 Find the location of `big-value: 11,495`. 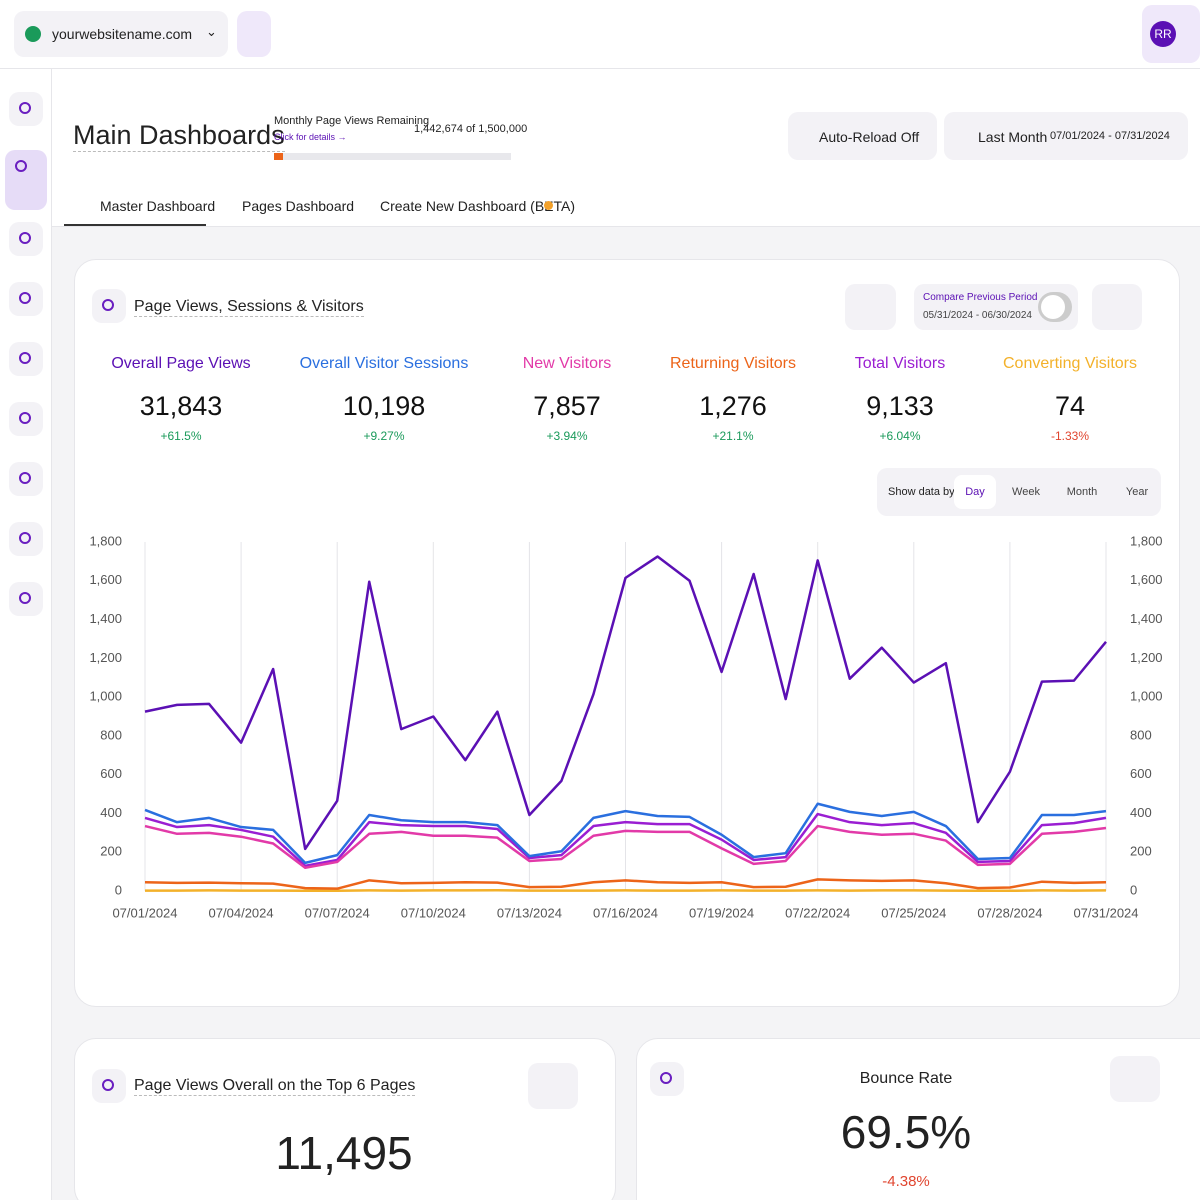

big-value: 11,495 is located at coordinates (344, 1153).